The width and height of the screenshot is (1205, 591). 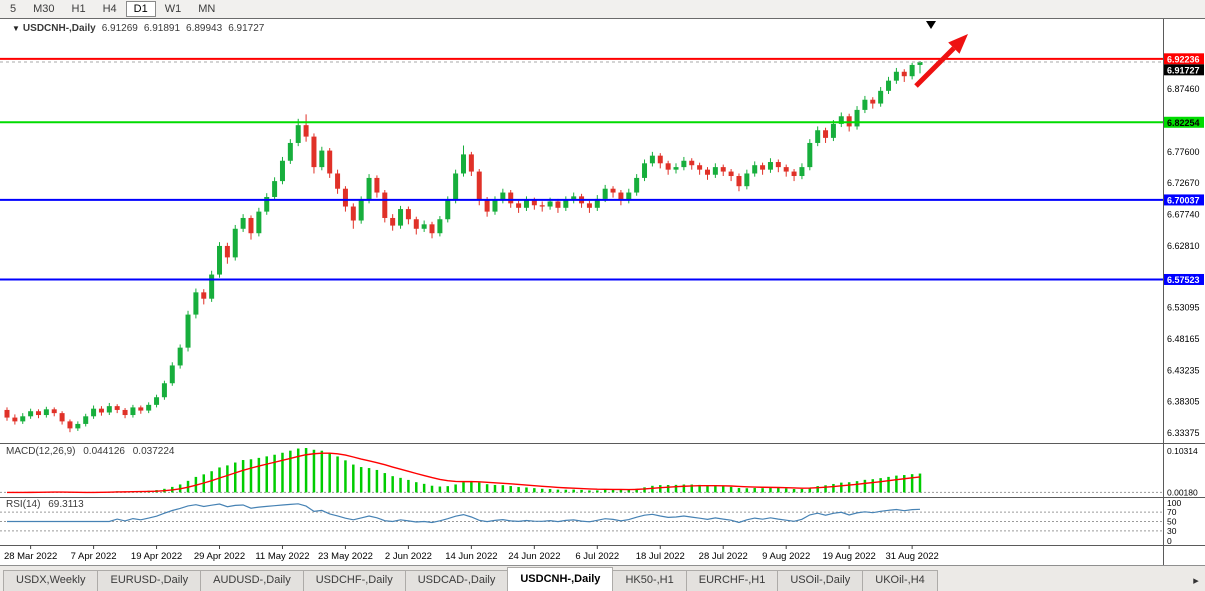 I want to click on rsi-line, so click(x=464, y=513).